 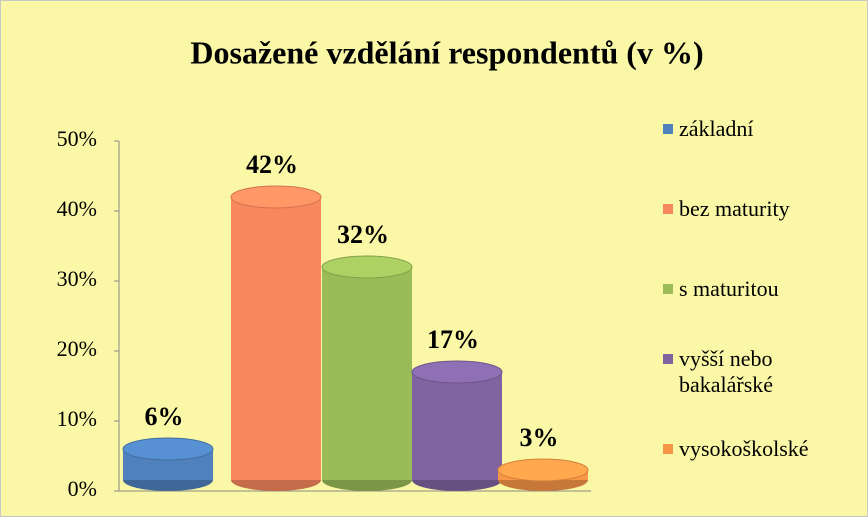 What do you see at coordinates (453, 339) in the screenshot?
I see `data-label: 17%` at bounding box center [453, 339].